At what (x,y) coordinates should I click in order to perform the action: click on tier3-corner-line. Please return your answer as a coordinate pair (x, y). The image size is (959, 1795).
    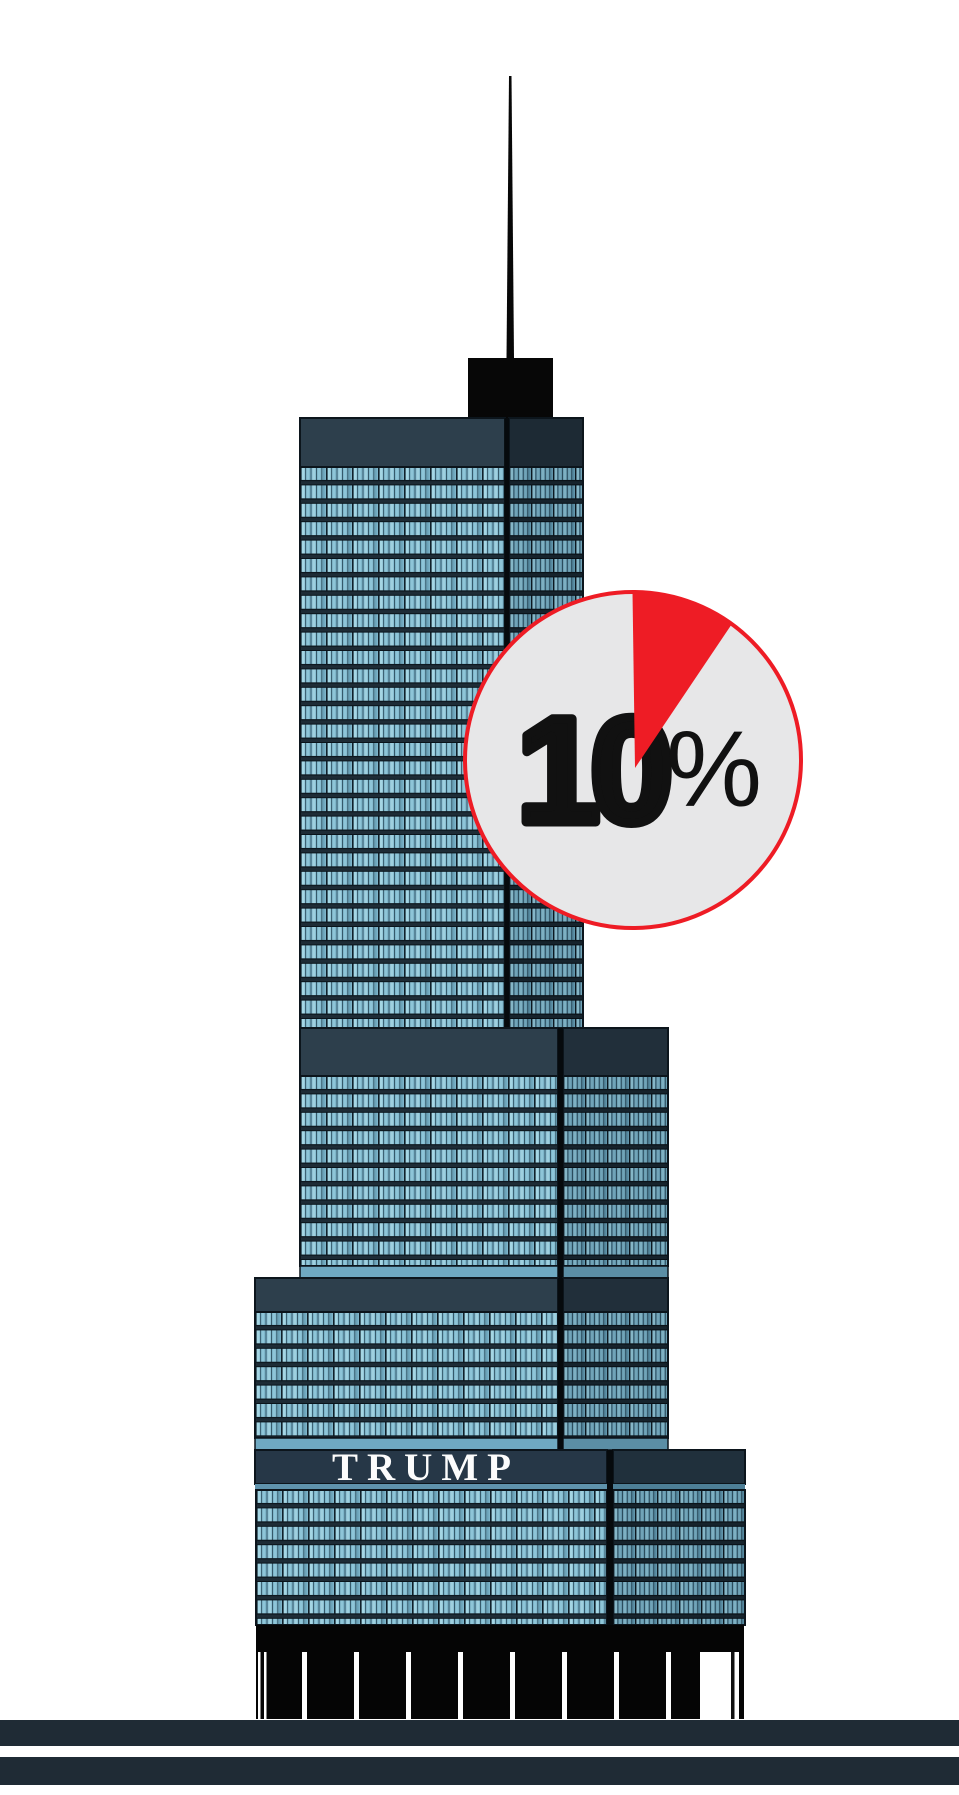
    Looking at the image, I should click on (560, 1364).